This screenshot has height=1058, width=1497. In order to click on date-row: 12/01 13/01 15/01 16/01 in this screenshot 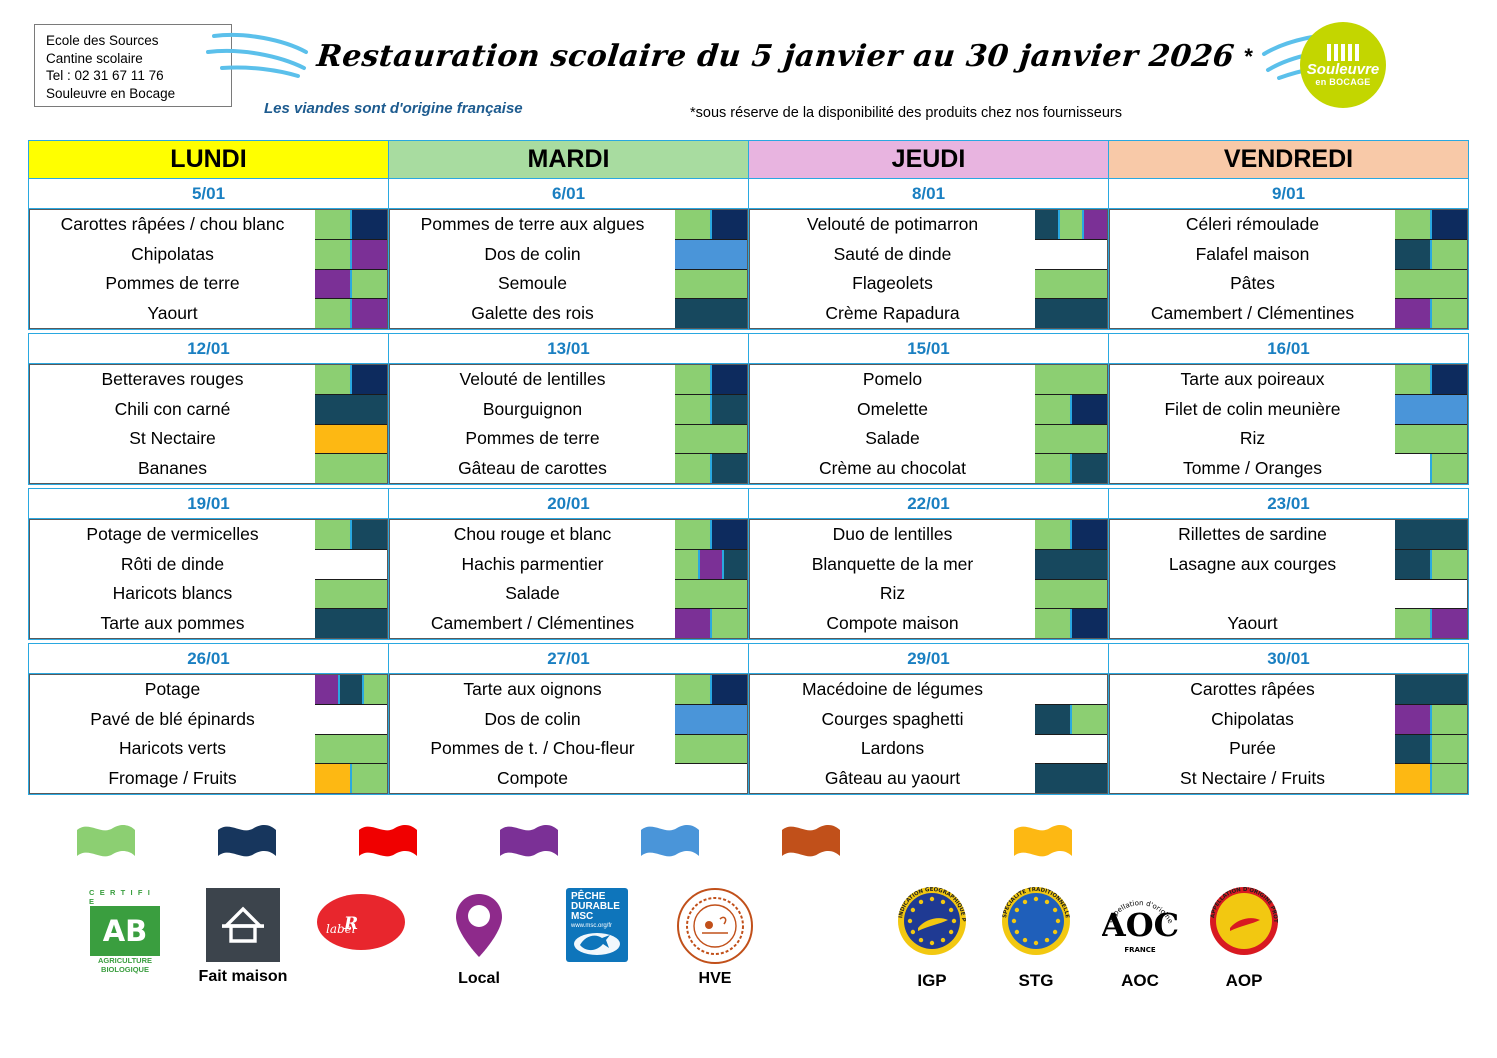, I will do `click(748, 348)`.